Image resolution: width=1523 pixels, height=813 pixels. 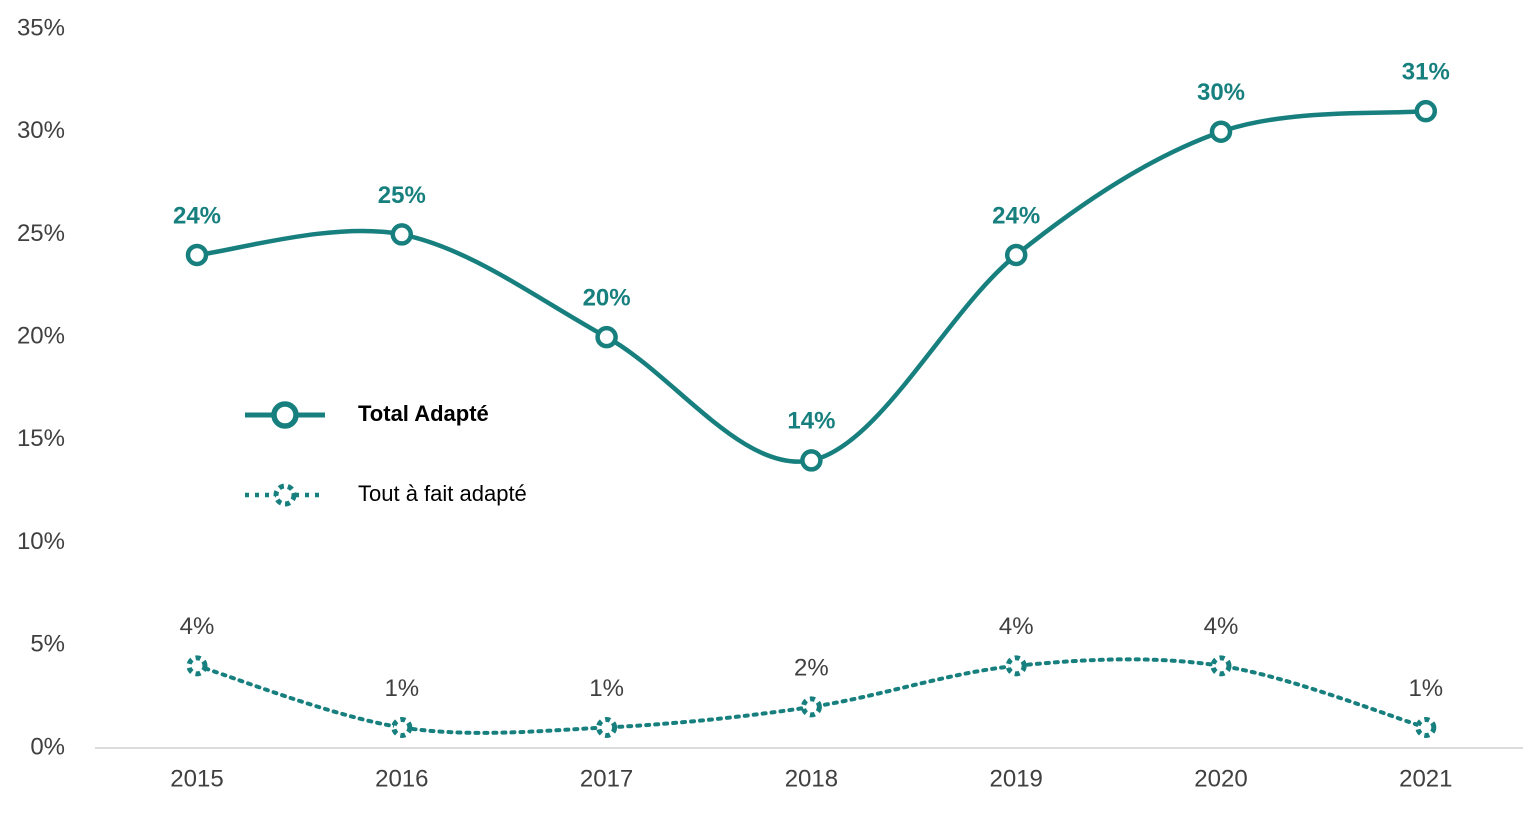 What do you see at coordinates (41, 130) in the screenshot?
I see `y-tick-label: 30%` at bounding box center [41, 130].